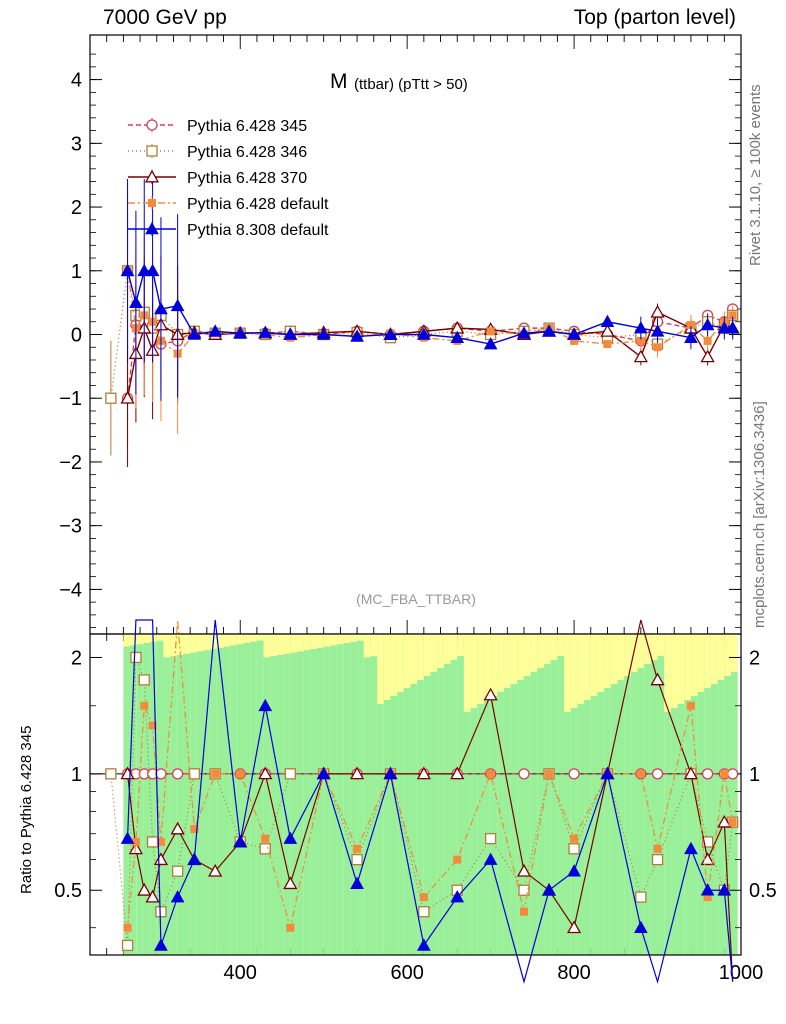 The image size is (786, 1024). What do you see at coordinates (70, 590) in the screenshot?
I see `y-tick-label: −4` at bounding box center [70, 590].